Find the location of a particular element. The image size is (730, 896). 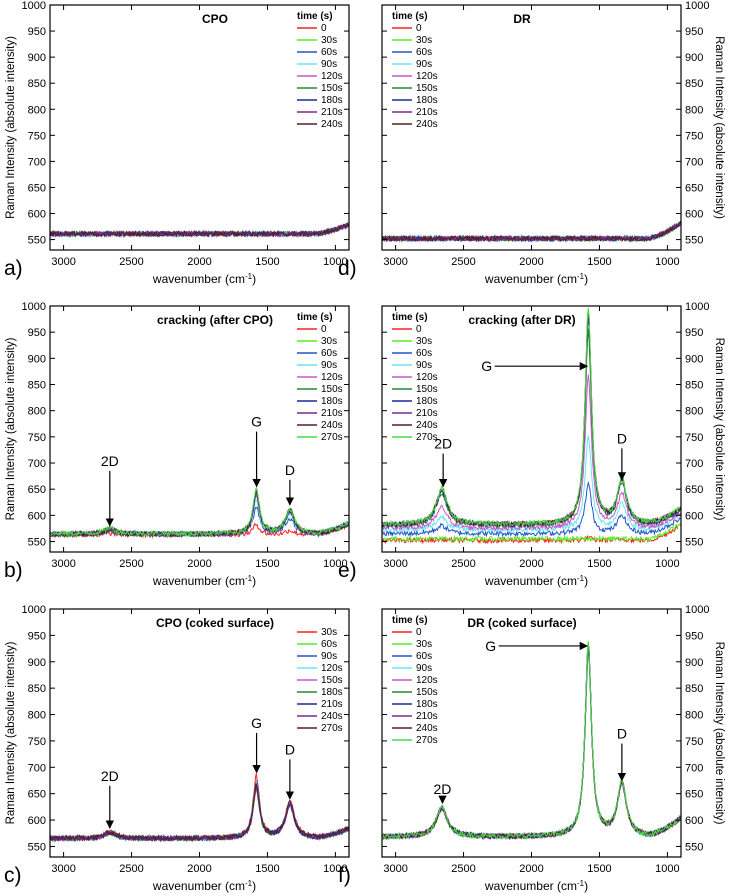

panel-title: CPO (coked surface) is located at coordinates (215, 623).